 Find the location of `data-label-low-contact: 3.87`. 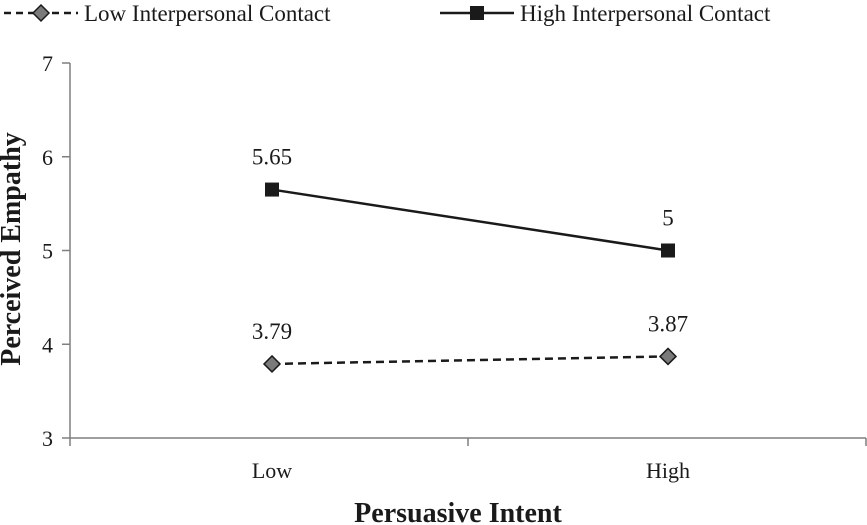

data-label-low-contact: 3.87 is located at coordinates (668, 323).